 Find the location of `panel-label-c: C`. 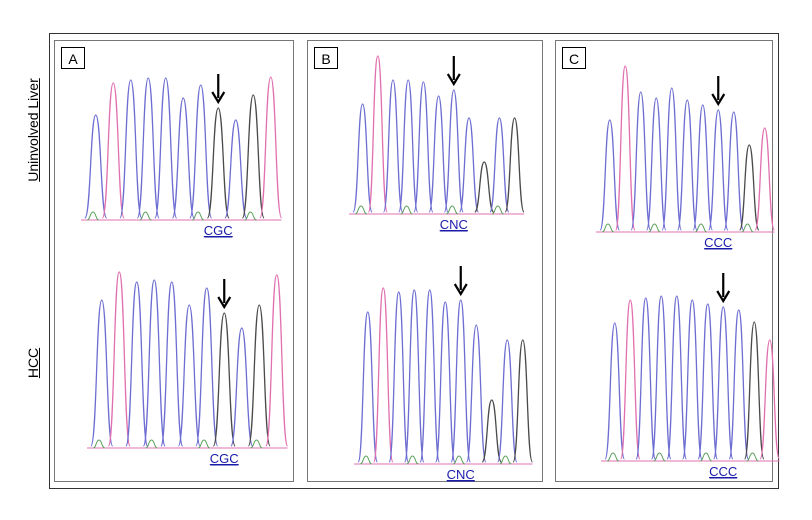

panel-label-c: C is located at coordinates (574, 58).